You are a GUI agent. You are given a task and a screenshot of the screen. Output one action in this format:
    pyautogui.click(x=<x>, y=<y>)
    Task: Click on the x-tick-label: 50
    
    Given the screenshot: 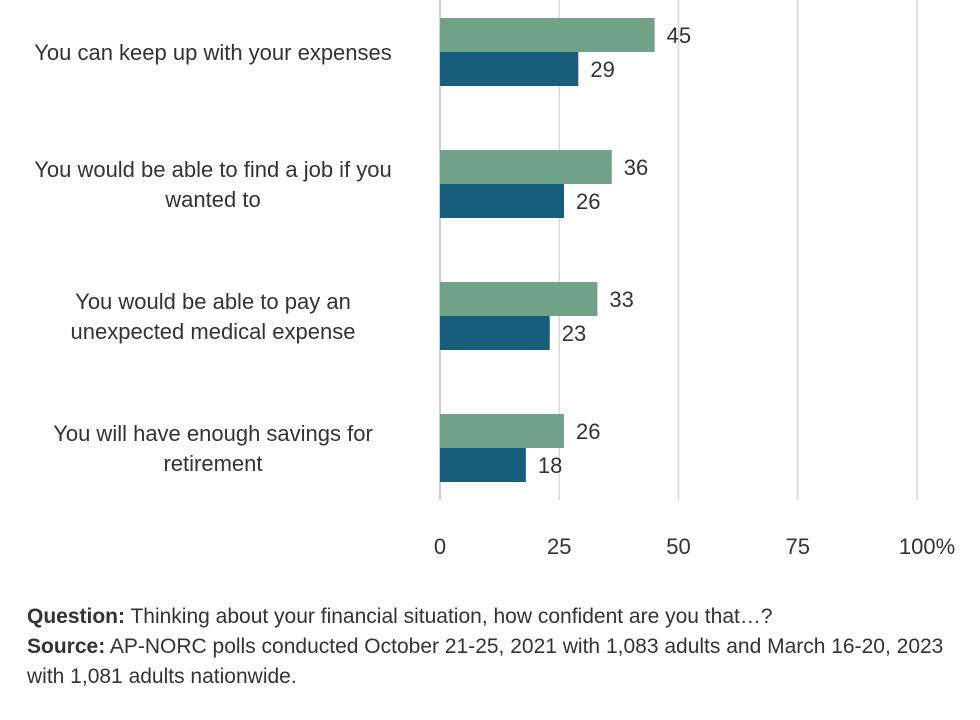 What is the action you would take?
    pyautogui.click(x=678, y=546)
    